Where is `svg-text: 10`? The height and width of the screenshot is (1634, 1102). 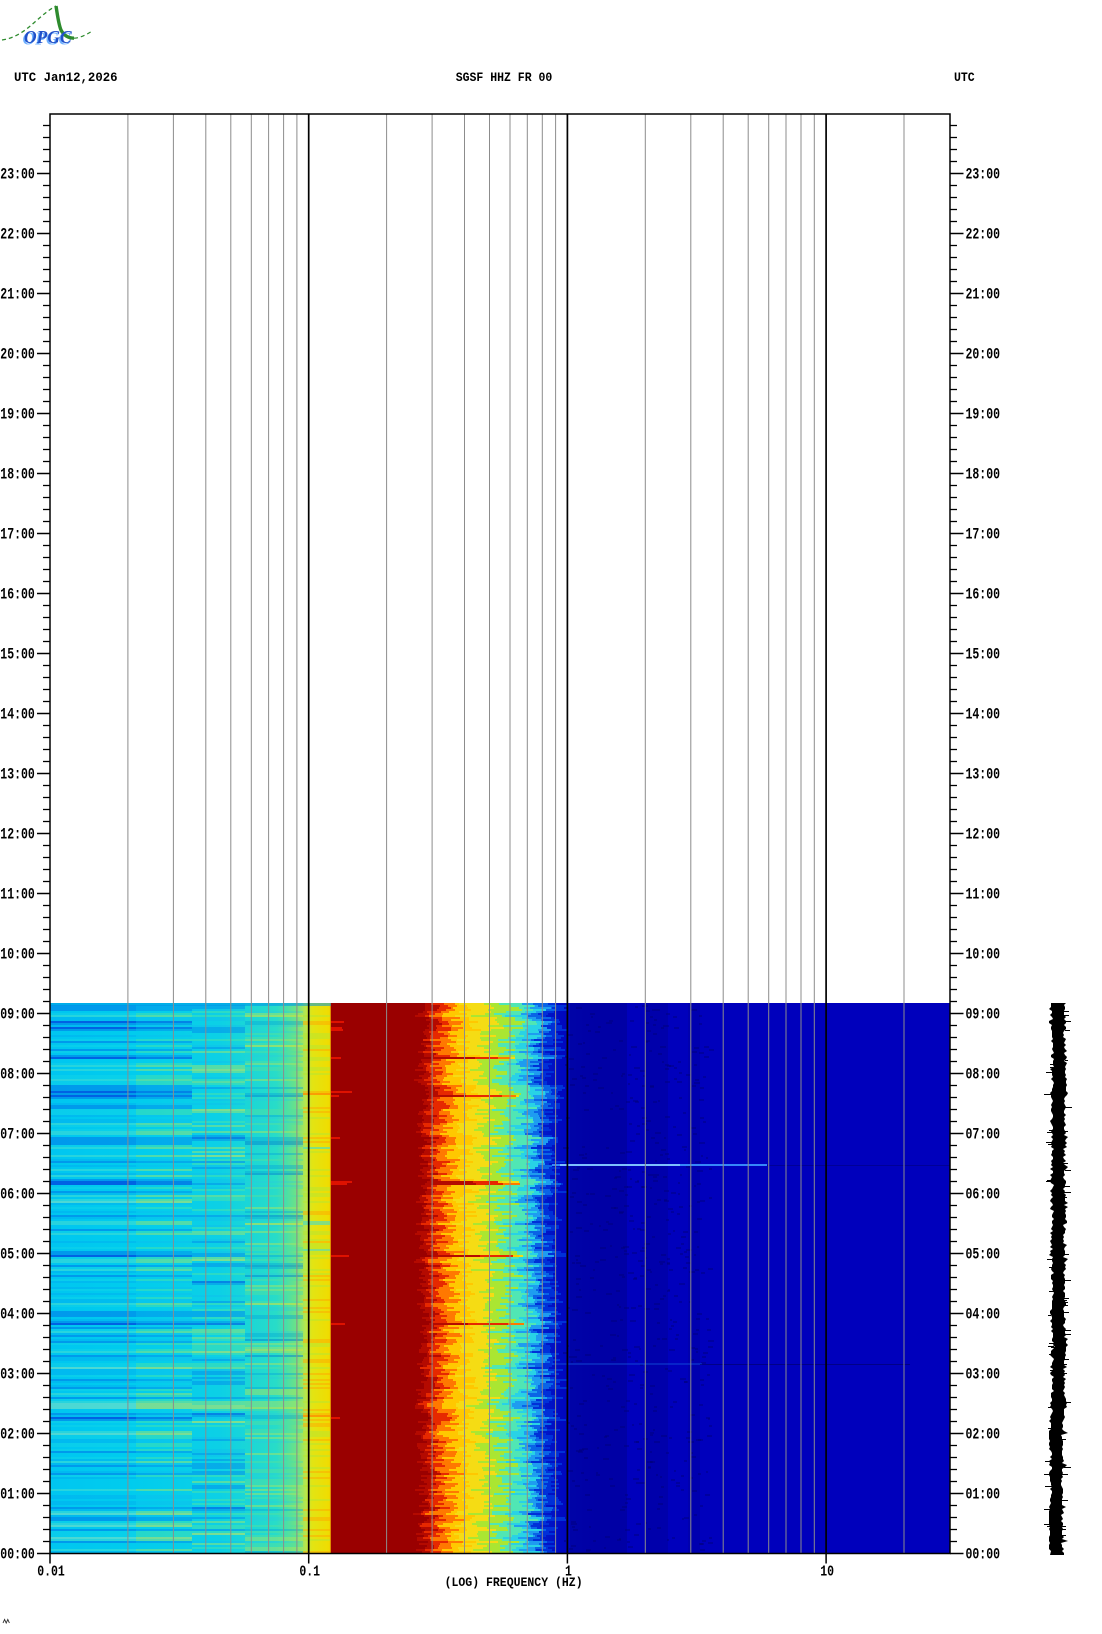 svg-text: 10 is located at coordinates (827, 1572).